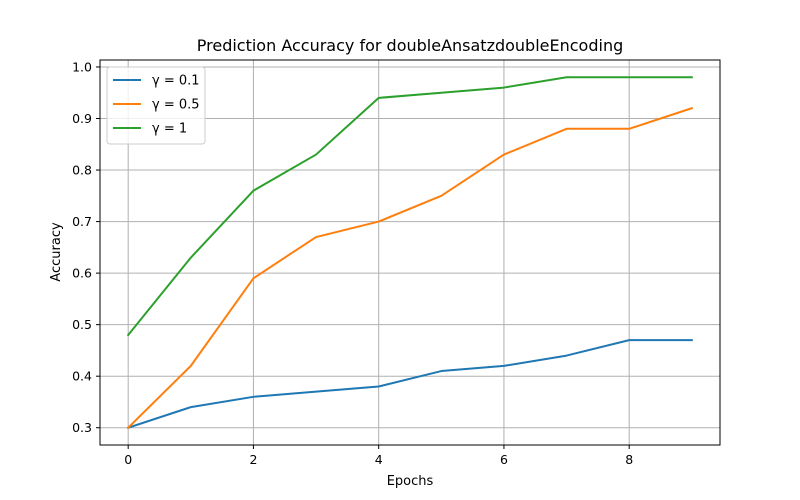 The image size is (800, 500). Describe the element at coordinates (86, 247) in the screenshot. I see `y-axis: 0.3 0.4 0.5 0.6 0.7 0.8 0.9 1.0` at that location.